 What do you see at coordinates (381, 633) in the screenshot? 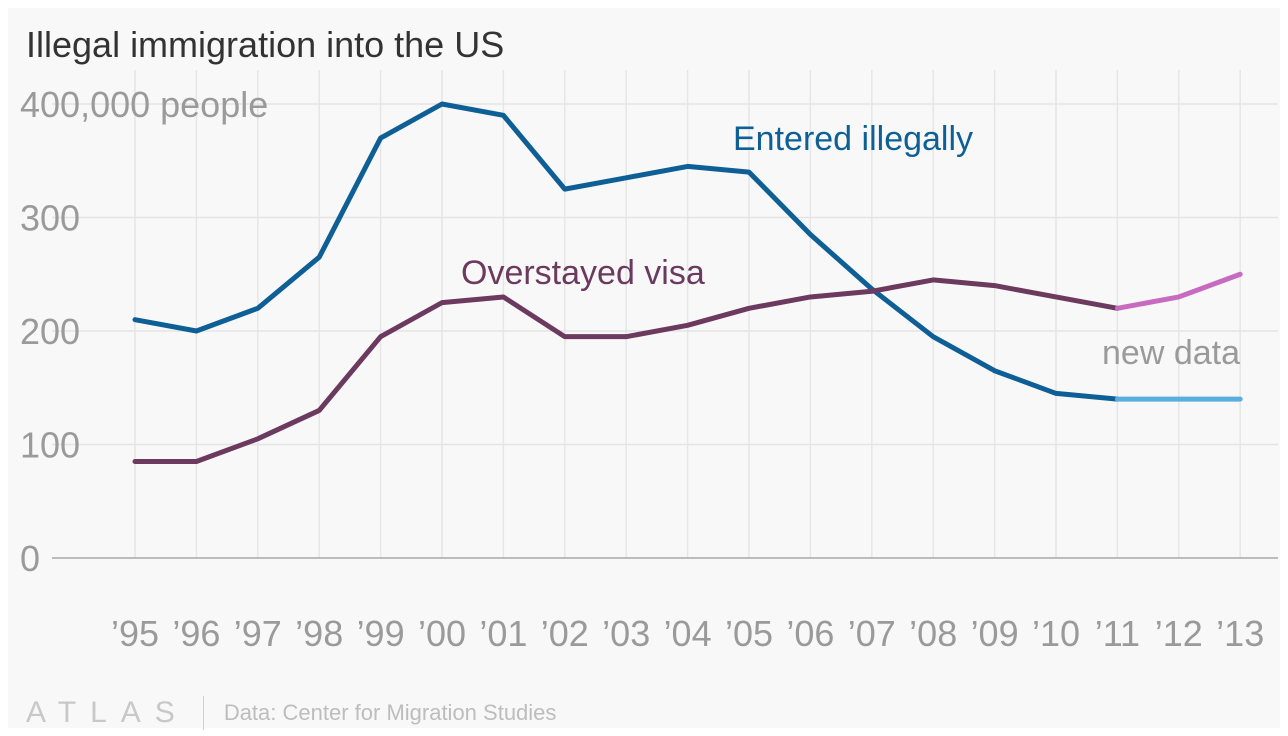
I see `x-tick-label: ’99` at bounding box center [381, 633].